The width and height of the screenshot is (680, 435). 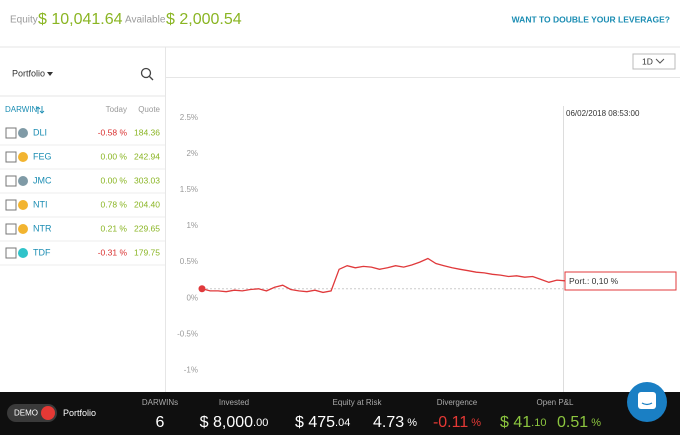 I want to click on timestamp: 06/02/2018 08:53:00, so click(x=603, y=113).